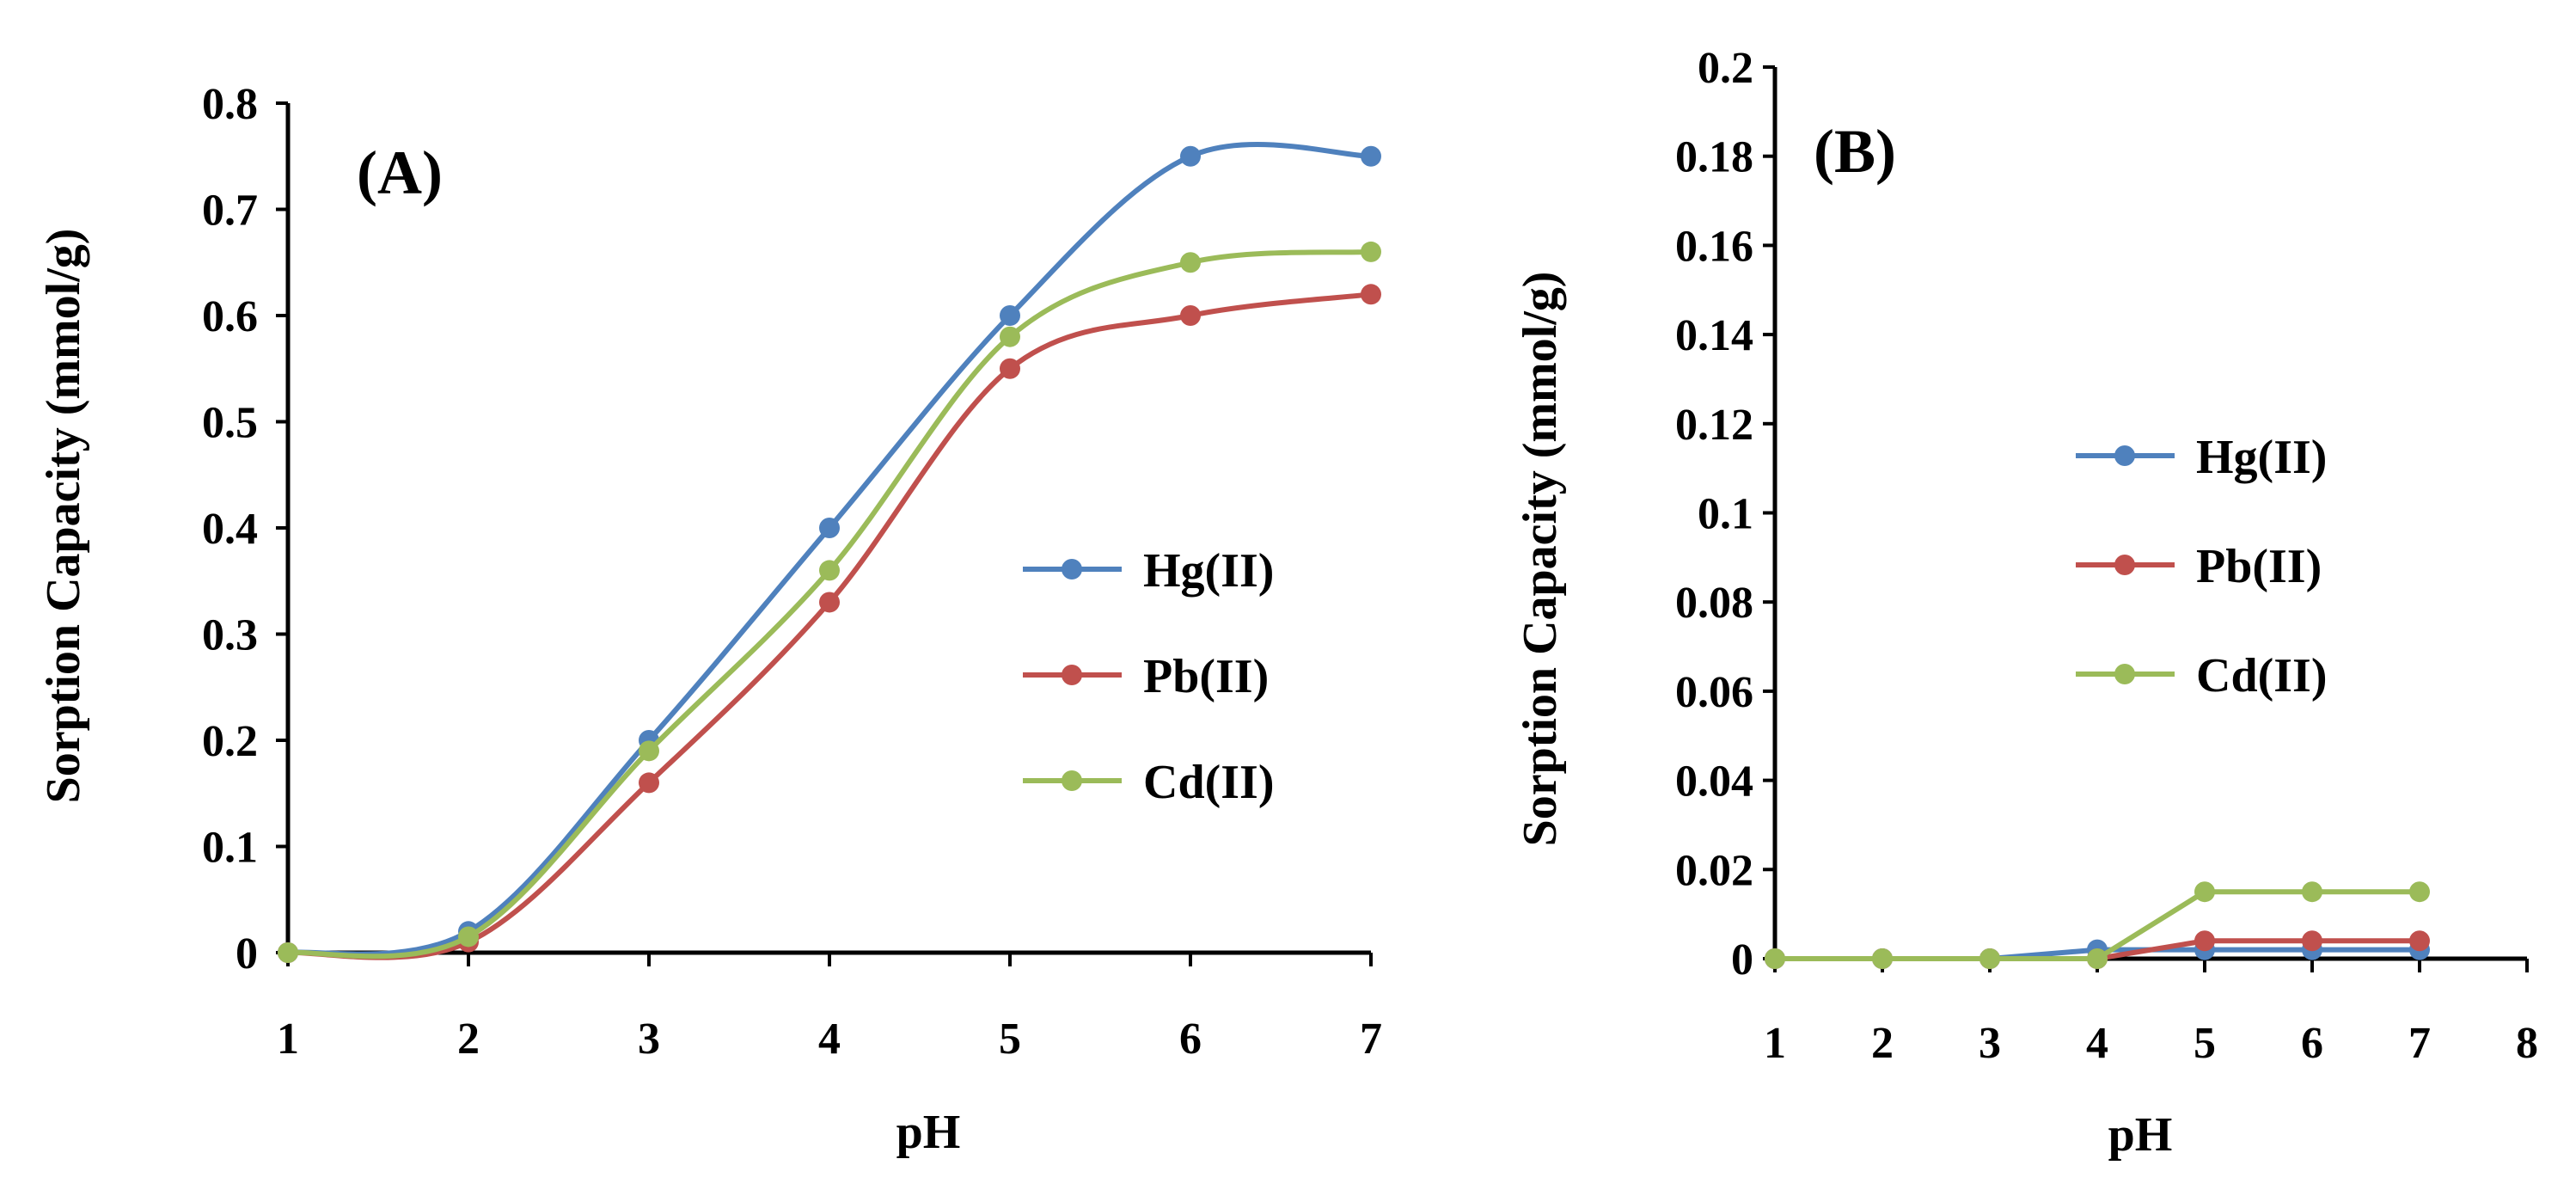 The image size is (2576, 1202). Describe the element at coordinates (2140, 1135) in the screenshot. I see `panel-b-x-axis-title: pH` at that location.